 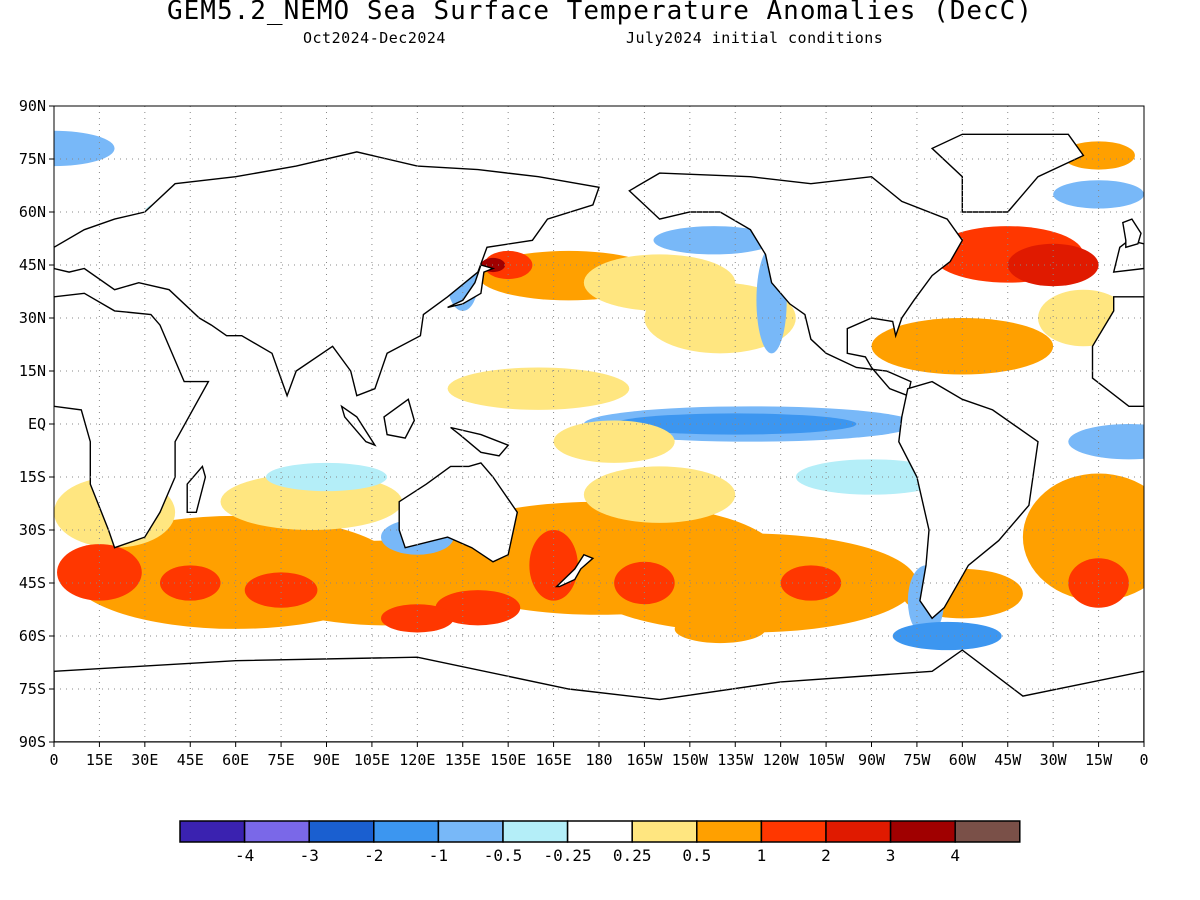 What do you see at coordinates (755, 38) in the screenshot?
I see `initial-conditions: July2024 initial conditions` at bounding box center [755, 38].